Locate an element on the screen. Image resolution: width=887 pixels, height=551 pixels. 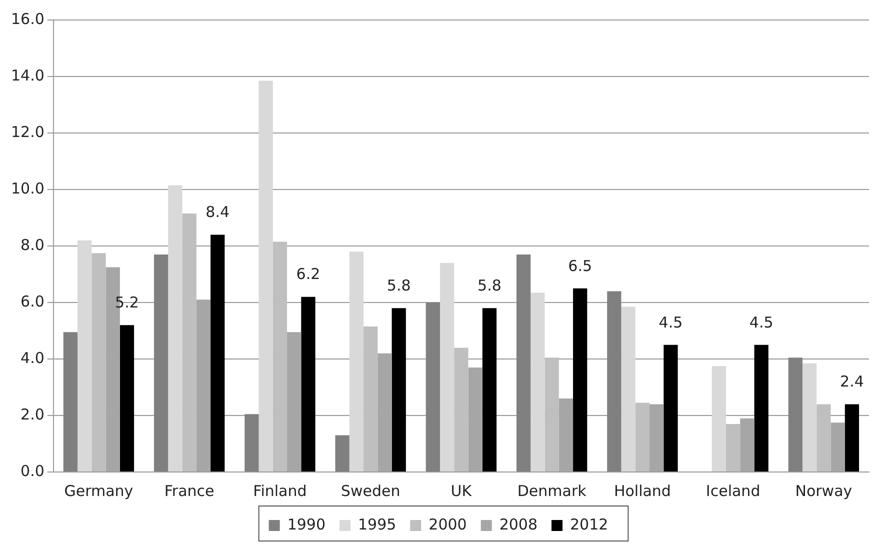
y-tick-label: 10.0 is located at coordinates (27, 188).